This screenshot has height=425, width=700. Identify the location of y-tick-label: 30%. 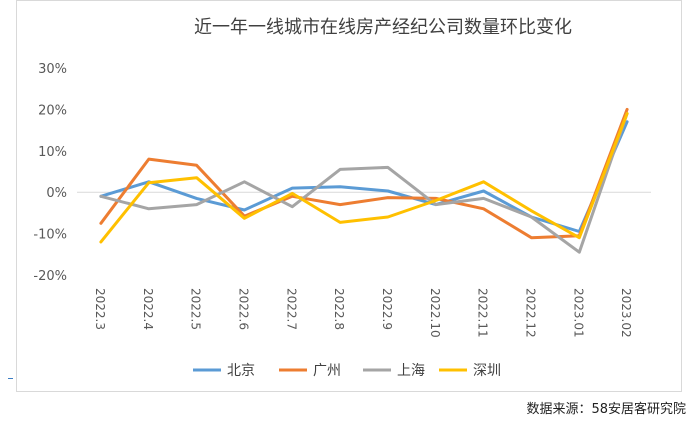
(52, 69).